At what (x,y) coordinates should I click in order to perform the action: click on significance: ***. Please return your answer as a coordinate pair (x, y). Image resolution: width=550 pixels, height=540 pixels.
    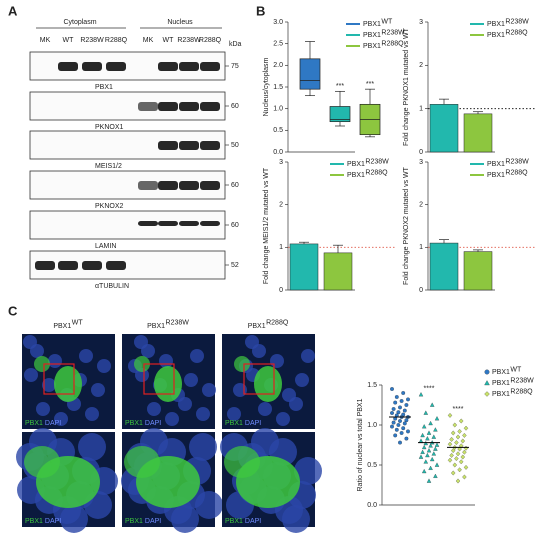
    Looking at the image, I should click on (340, 86).